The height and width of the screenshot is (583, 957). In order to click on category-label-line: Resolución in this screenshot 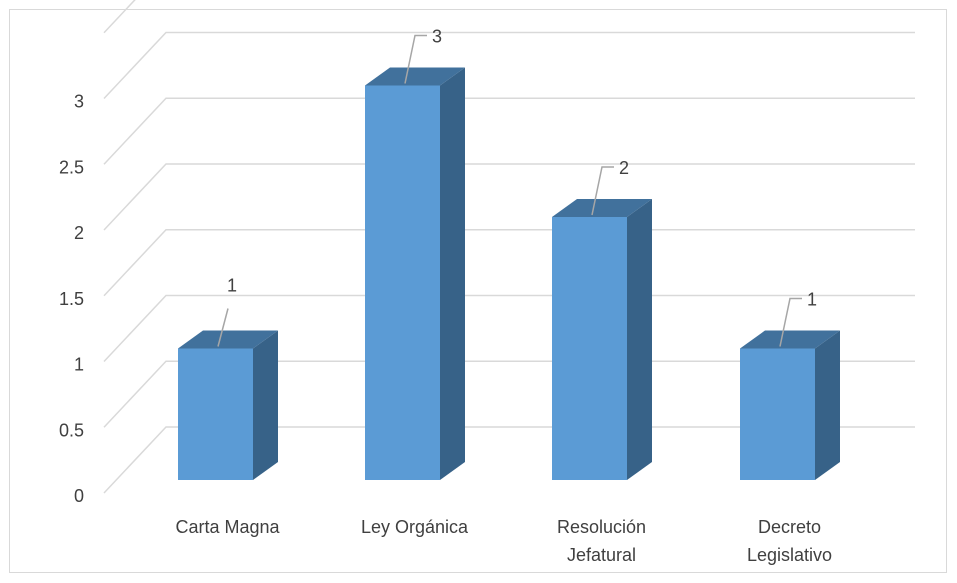, I will do `click(601, 527)`.